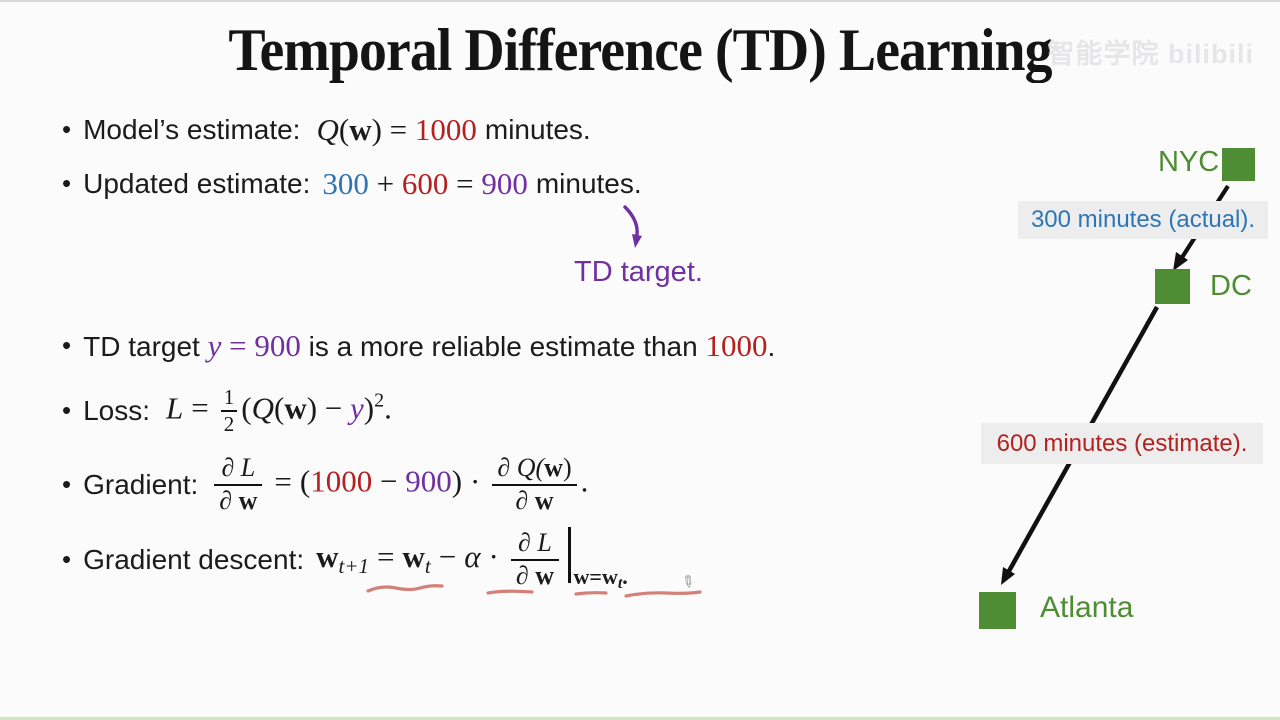  I want to click on evaluated-at-bar, so click(569, 554).